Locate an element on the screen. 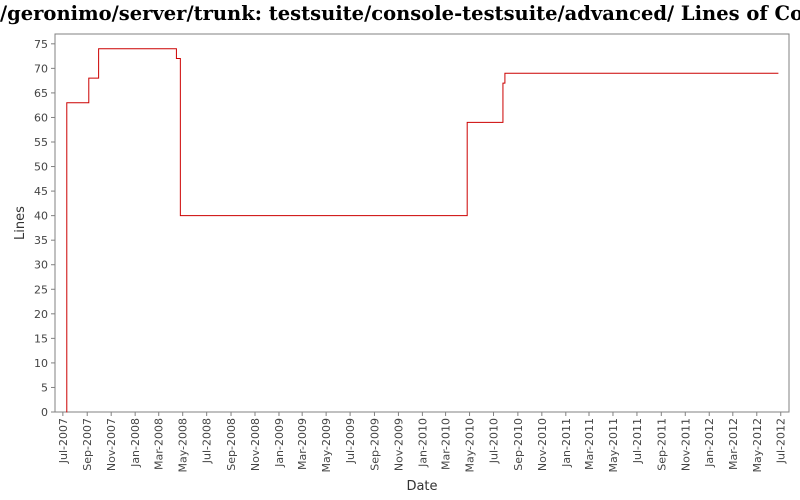 This screenshot has width=800, height=500. x-tick-label: Mar-2012 is located at coordinates (733, 444).